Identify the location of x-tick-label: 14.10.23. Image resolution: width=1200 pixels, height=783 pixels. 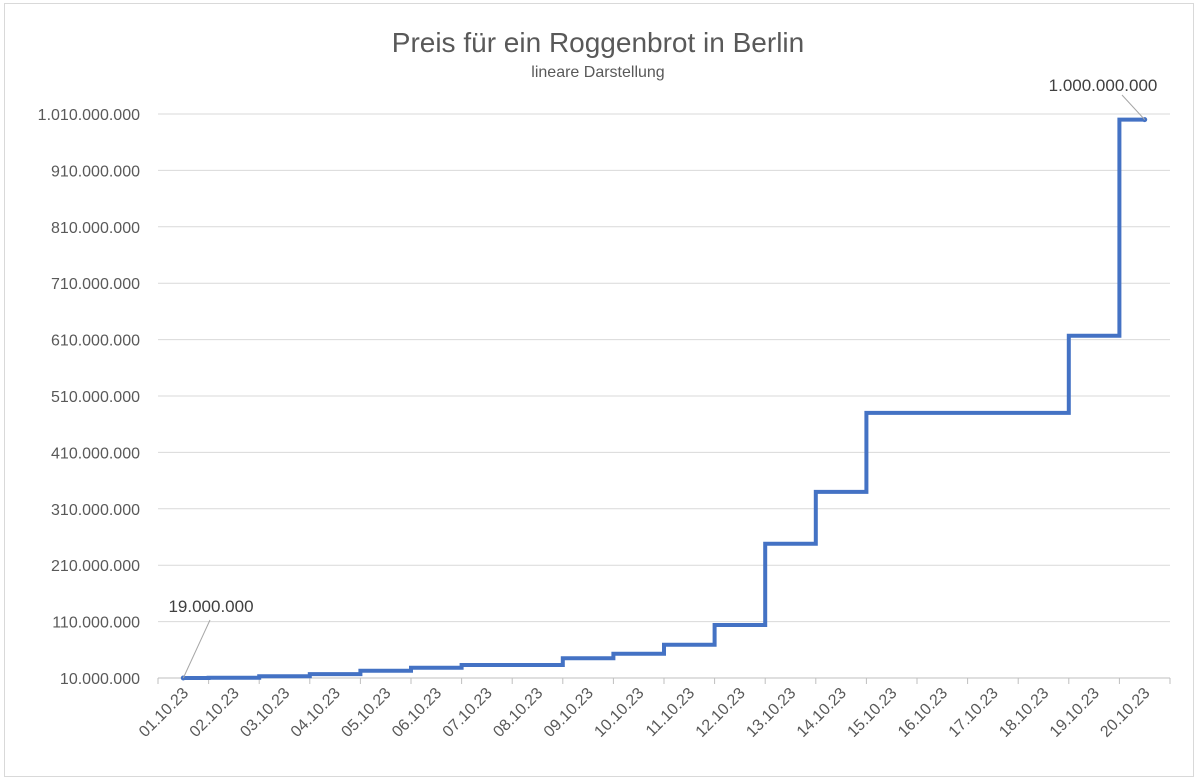
(822, 713).